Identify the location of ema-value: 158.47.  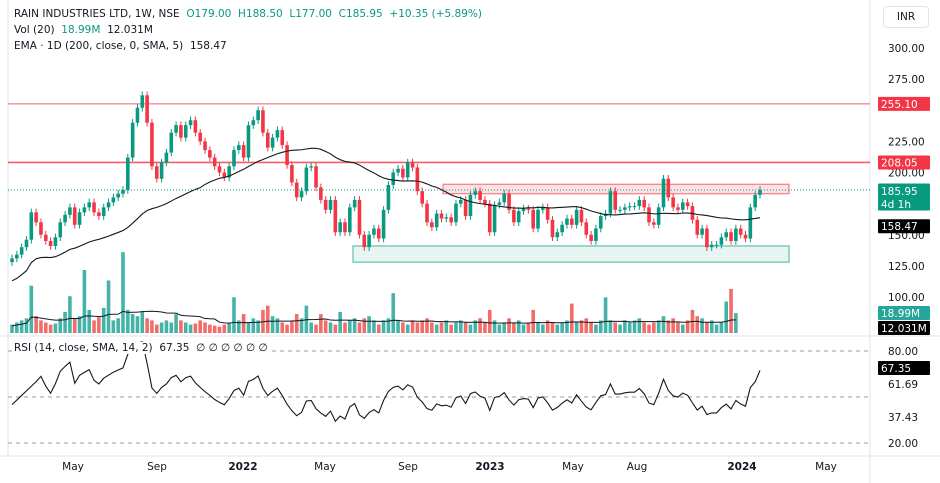
(208, 46).